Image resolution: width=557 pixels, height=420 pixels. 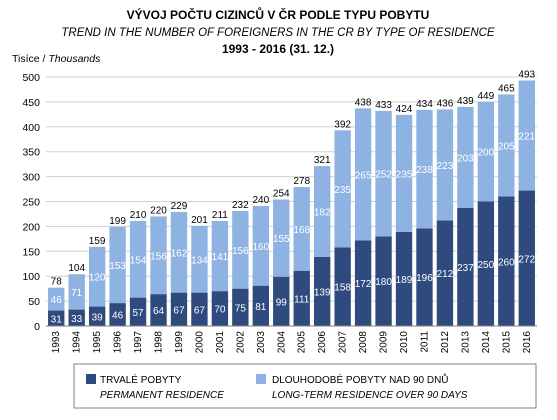 I want to click on data-label-long-term: 134, so click(x=199, y=260).